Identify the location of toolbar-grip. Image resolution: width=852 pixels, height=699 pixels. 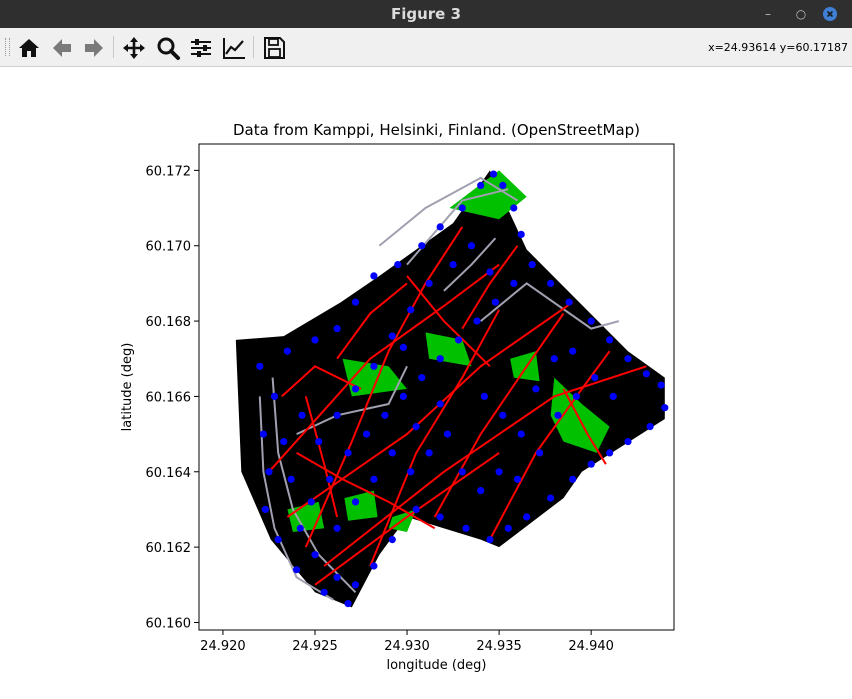
(7, 47).